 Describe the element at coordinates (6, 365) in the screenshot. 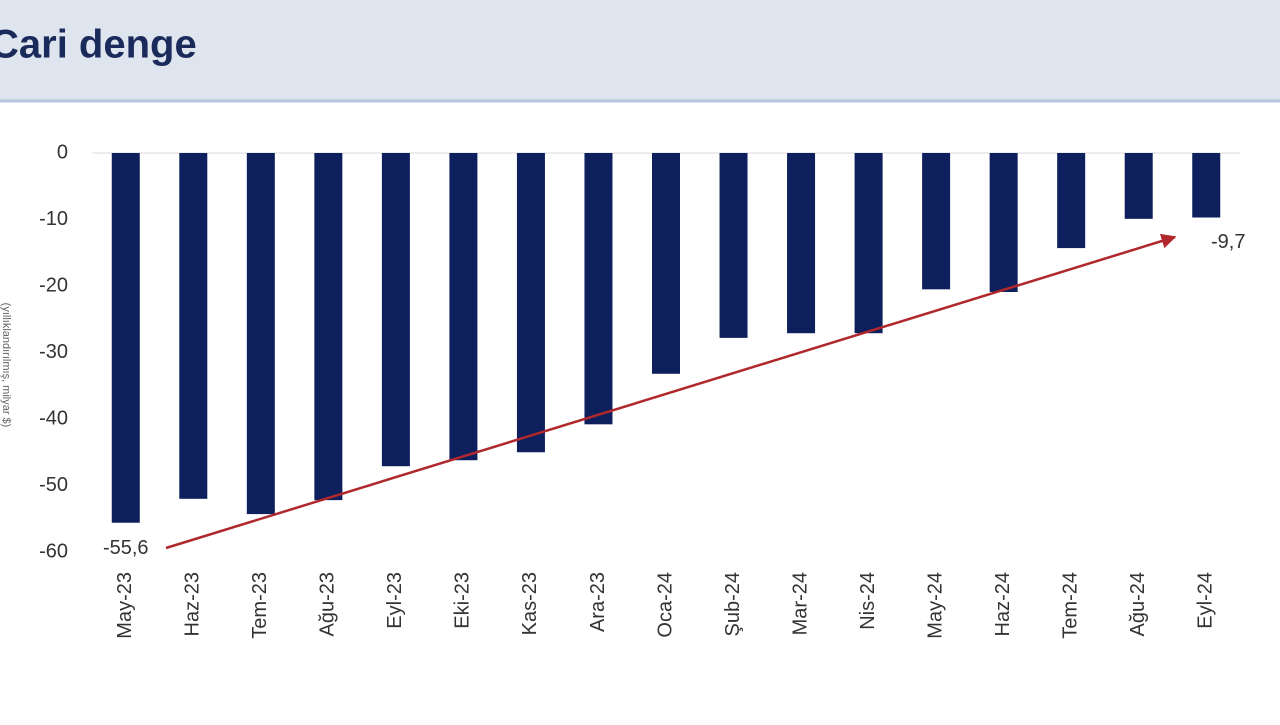

I see `y-axis-title: (yıllıklandırılmış, milyar $)` at that location.